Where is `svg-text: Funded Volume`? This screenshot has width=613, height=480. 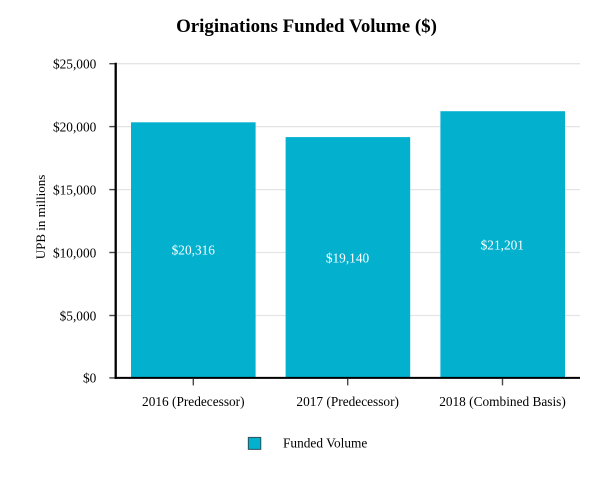 svg-text: Funded Volume is located at coordinates (325, 443).